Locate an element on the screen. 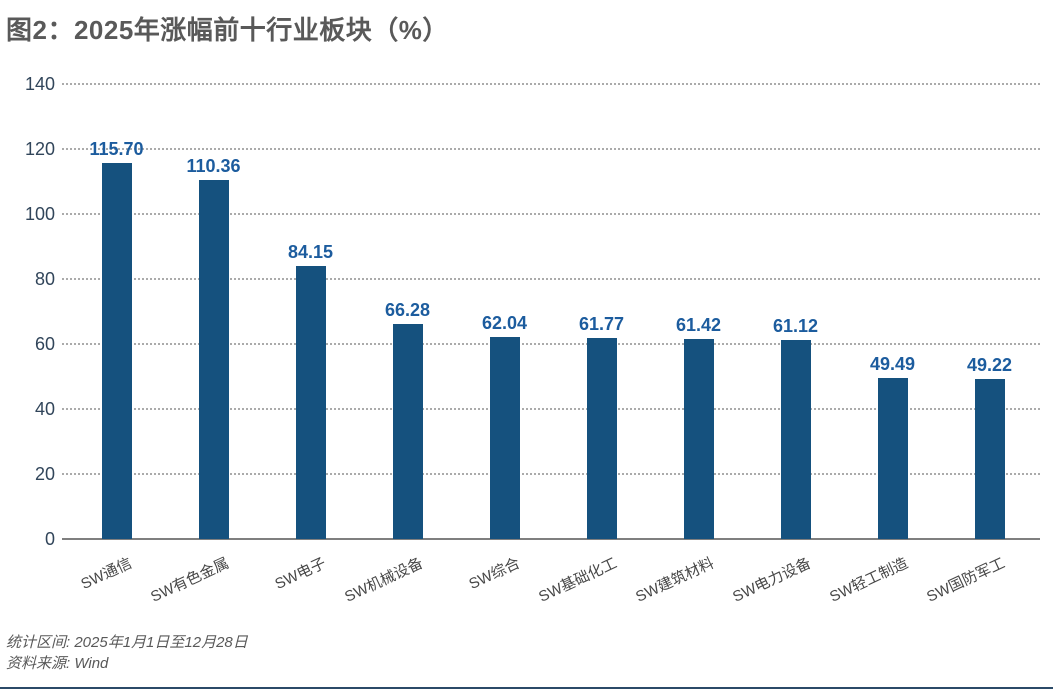 This screenshot has height=690, width=1053. x-axis-category-label: SW电子 is located at coordinates (300, 574).